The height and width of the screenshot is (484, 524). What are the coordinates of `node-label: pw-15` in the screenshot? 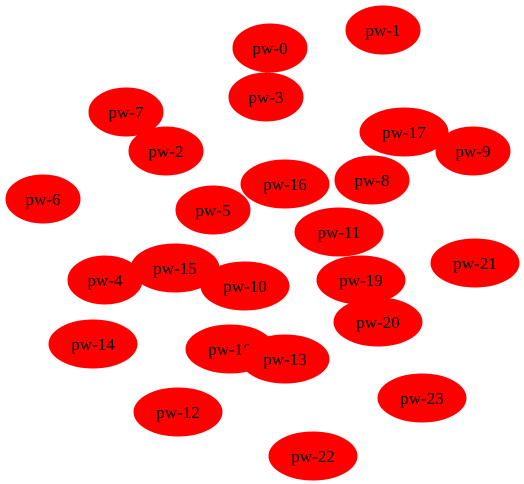 It's located at (174, 268).